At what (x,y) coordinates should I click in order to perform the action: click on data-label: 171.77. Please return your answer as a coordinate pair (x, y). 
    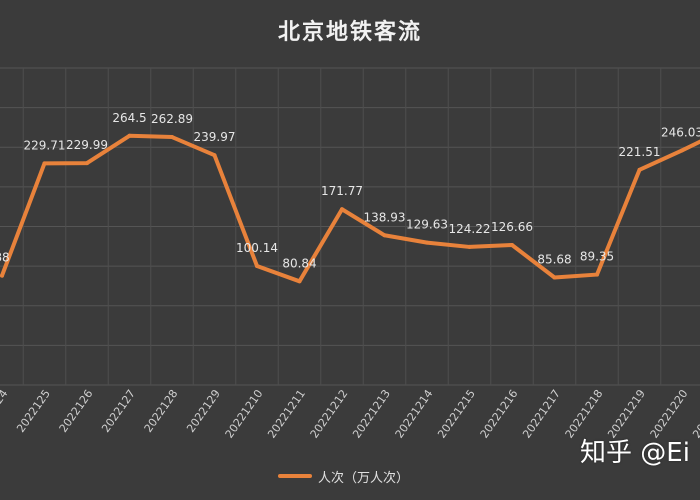
    Looking at the image, I should click on (342, 191).